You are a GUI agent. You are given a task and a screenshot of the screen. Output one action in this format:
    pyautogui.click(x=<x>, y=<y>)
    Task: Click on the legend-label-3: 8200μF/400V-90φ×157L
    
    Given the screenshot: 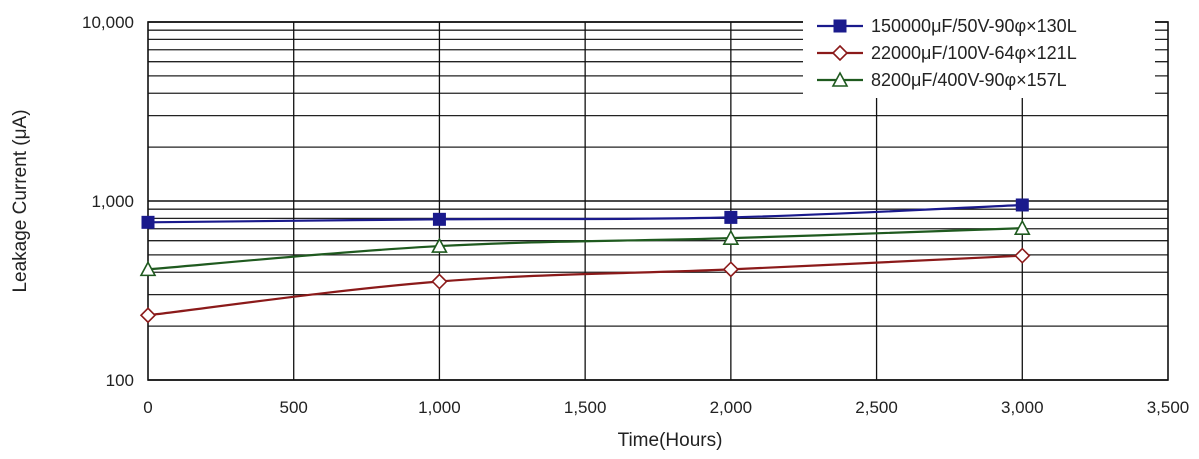 What is the action you would take?
    pyautogui.click(x=969, y=80)
    